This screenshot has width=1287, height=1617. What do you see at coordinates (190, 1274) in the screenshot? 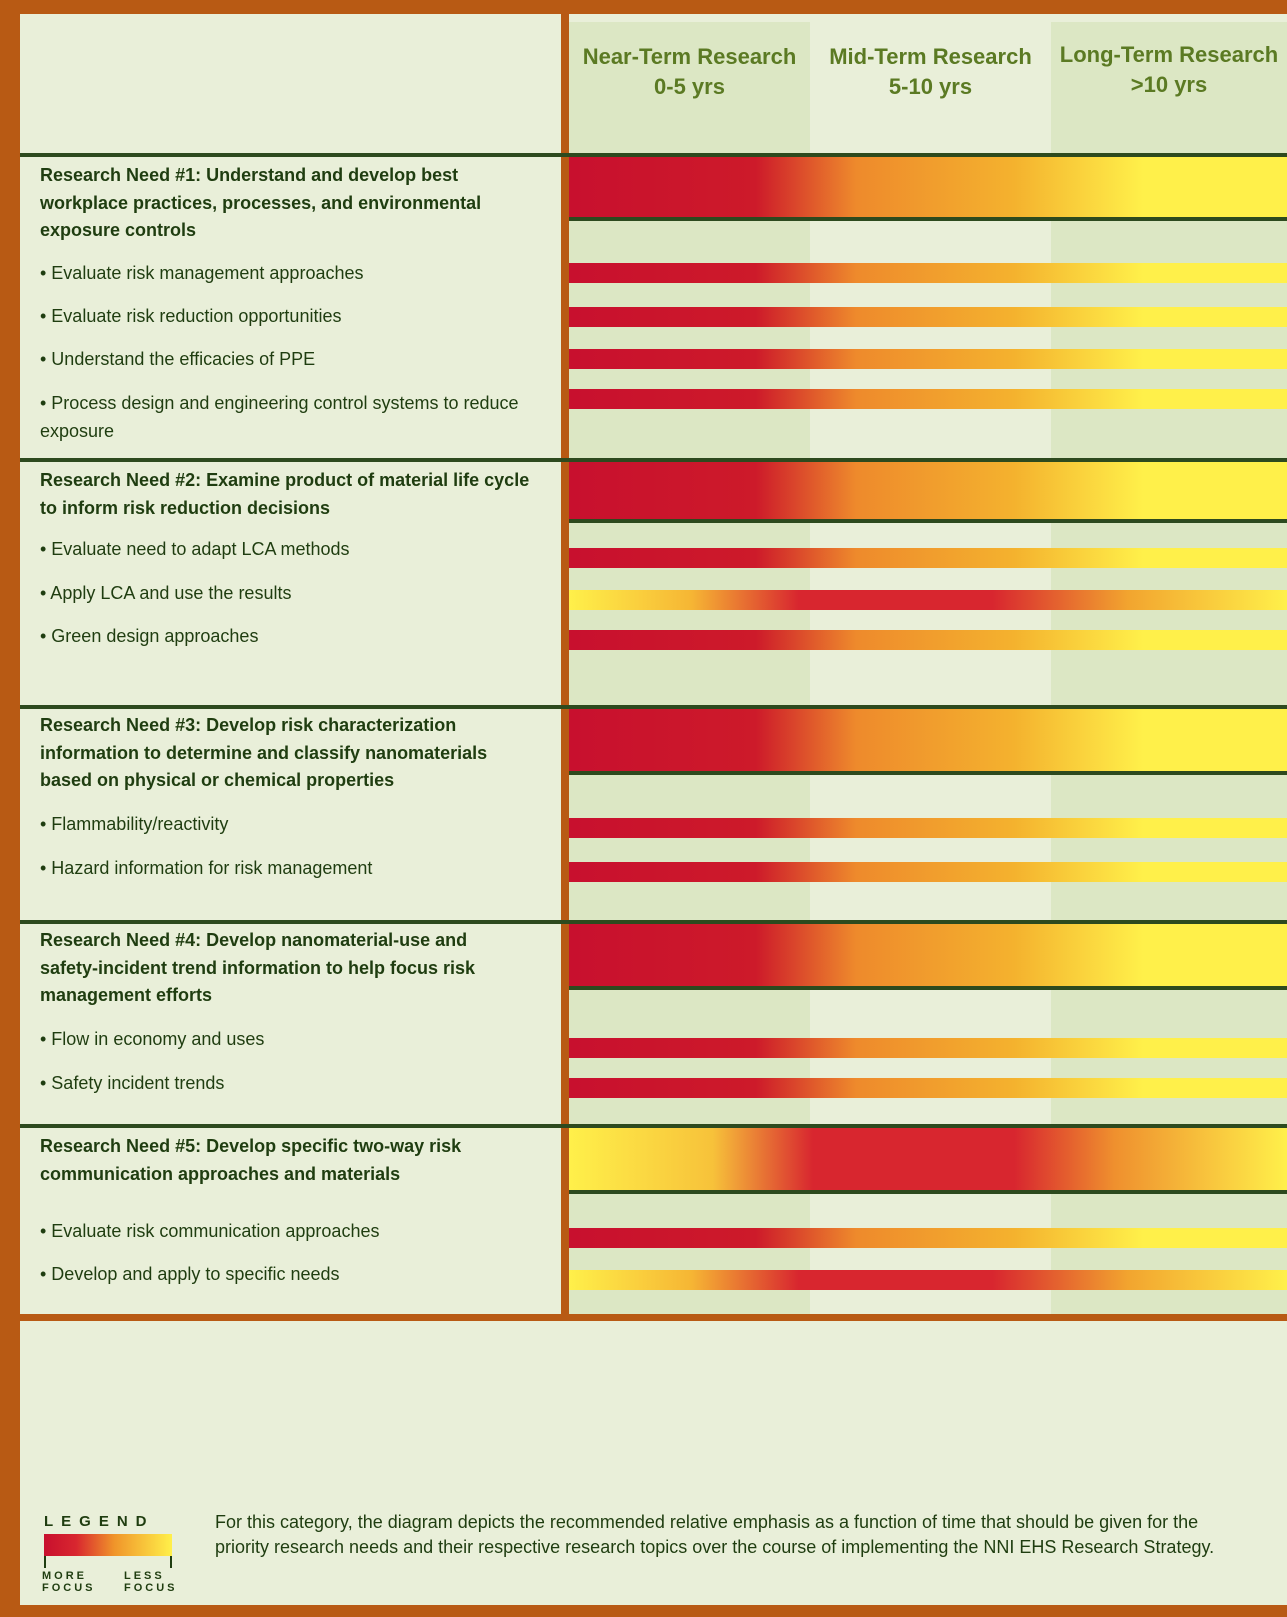
I see `need-5-topic-2: • Develop and apply to specific needs` at bounding box center [190, 1274].